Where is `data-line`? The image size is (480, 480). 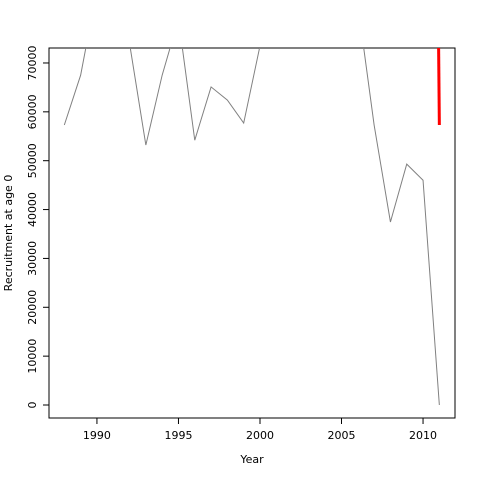
data-line is located at coordinates (439, 87).